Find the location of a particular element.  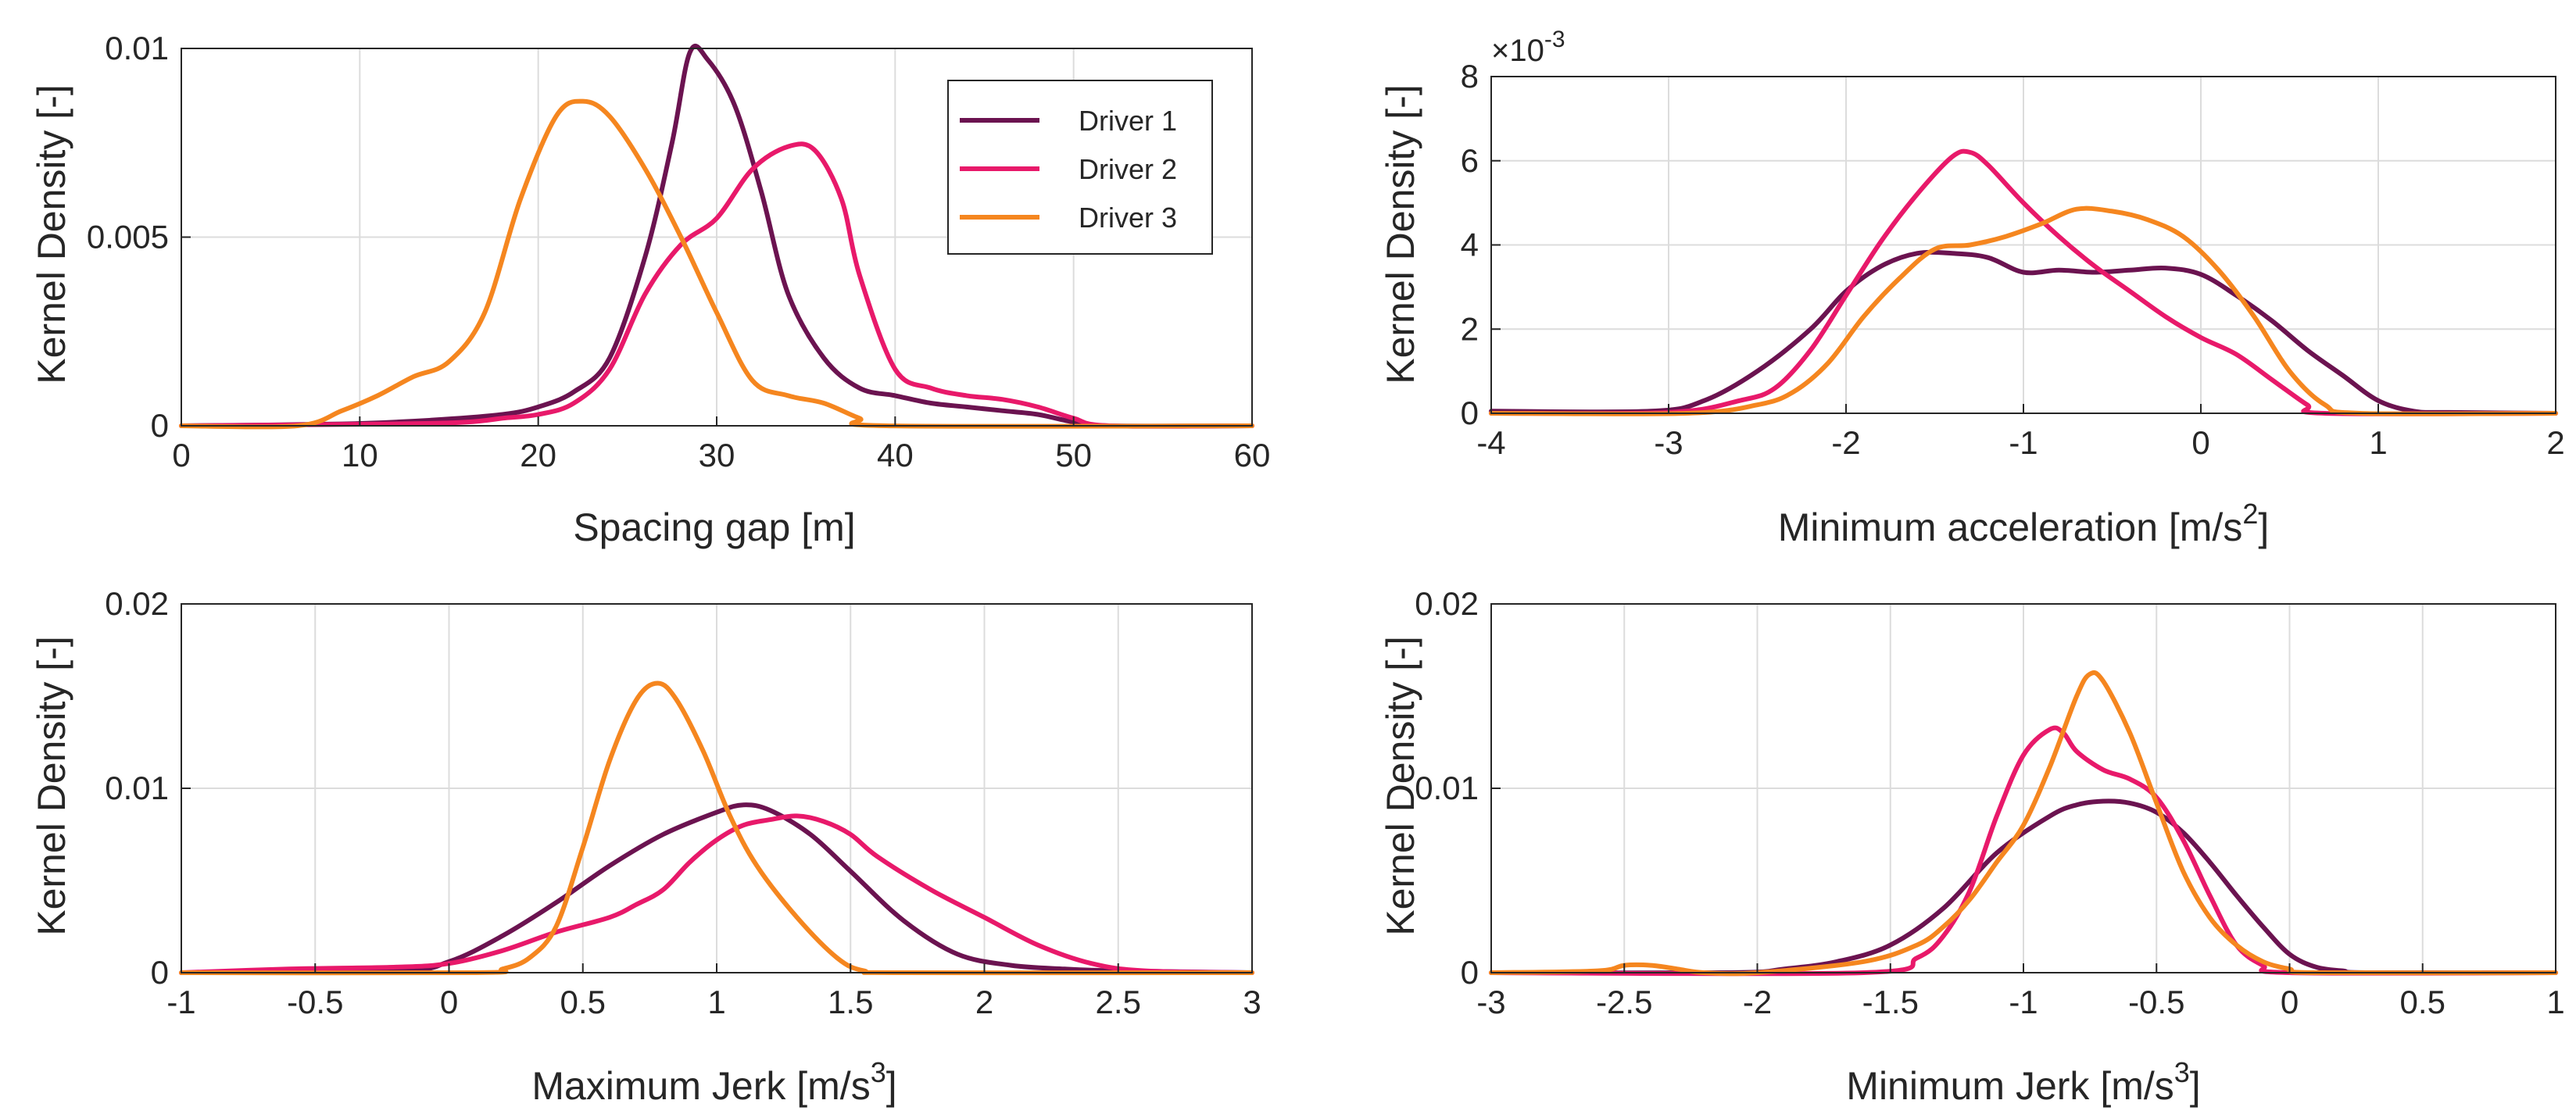

legend-label-driver-3: Driver 3 is located at coordinates (1128, 218).